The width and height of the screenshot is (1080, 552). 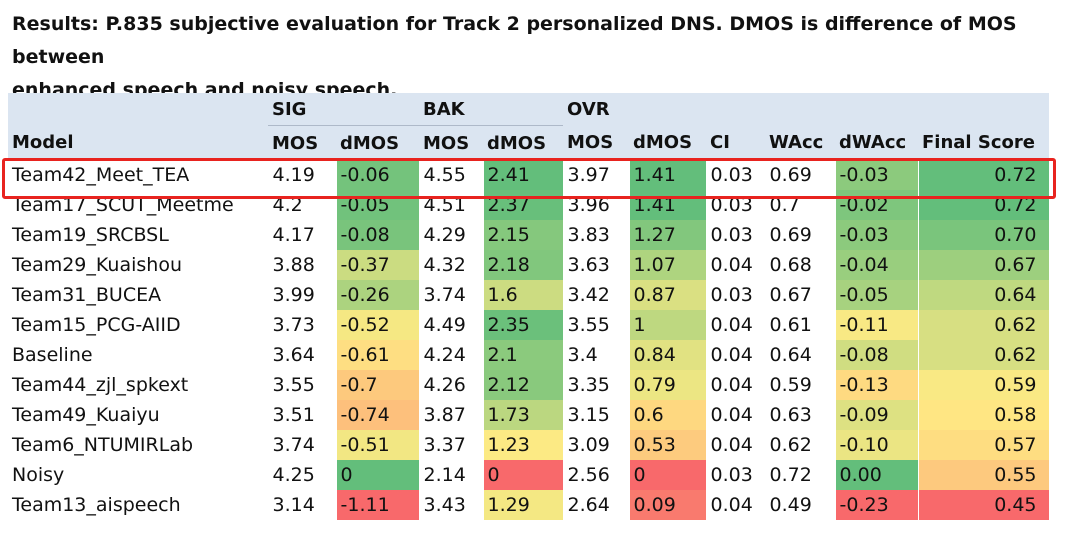 What do you see at coordinates (451, 325) in the screenshot?
I see `cell-bak-mos: 4.49` at bounding box center [451, 325].